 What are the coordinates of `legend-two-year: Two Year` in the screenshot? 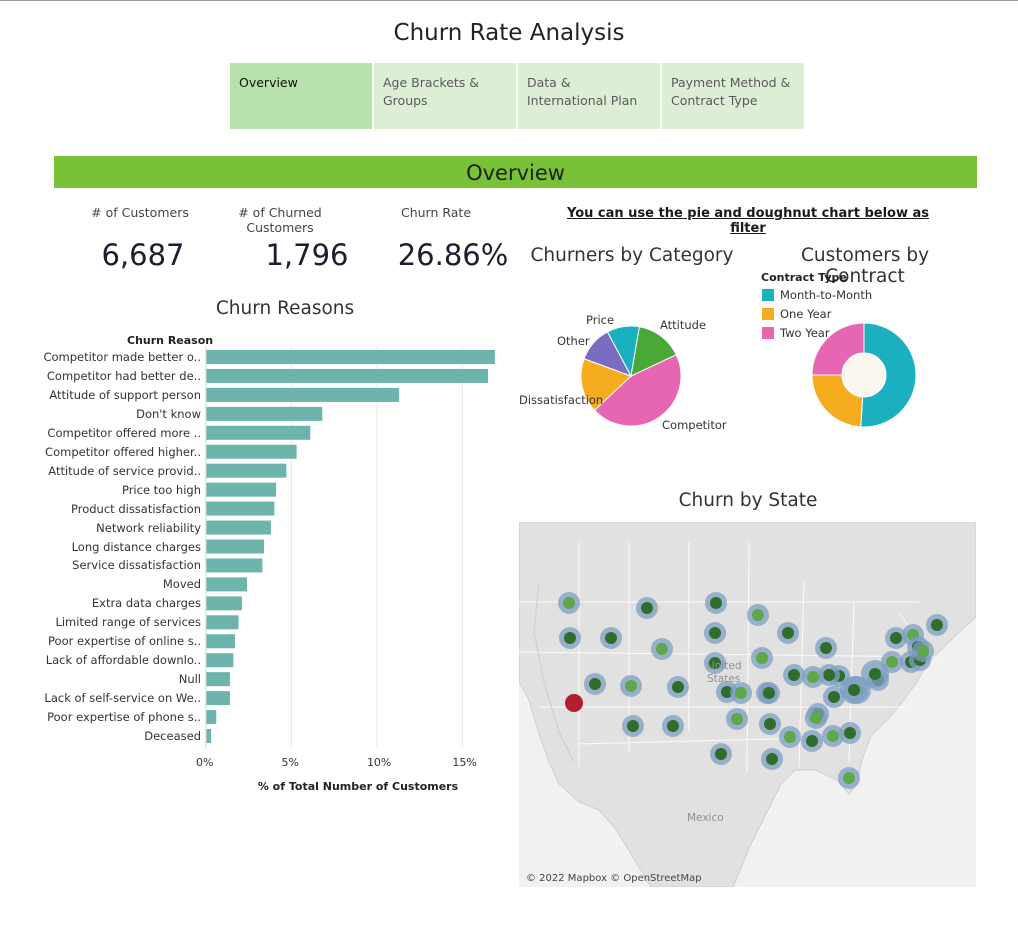 It's located at (796, 333).